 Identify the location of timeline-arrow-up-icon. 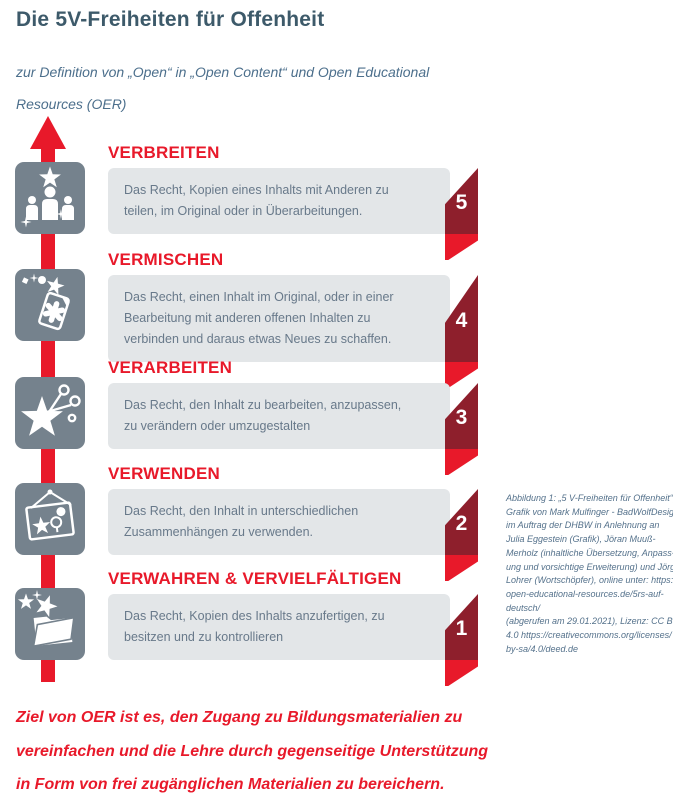
(48, 132).